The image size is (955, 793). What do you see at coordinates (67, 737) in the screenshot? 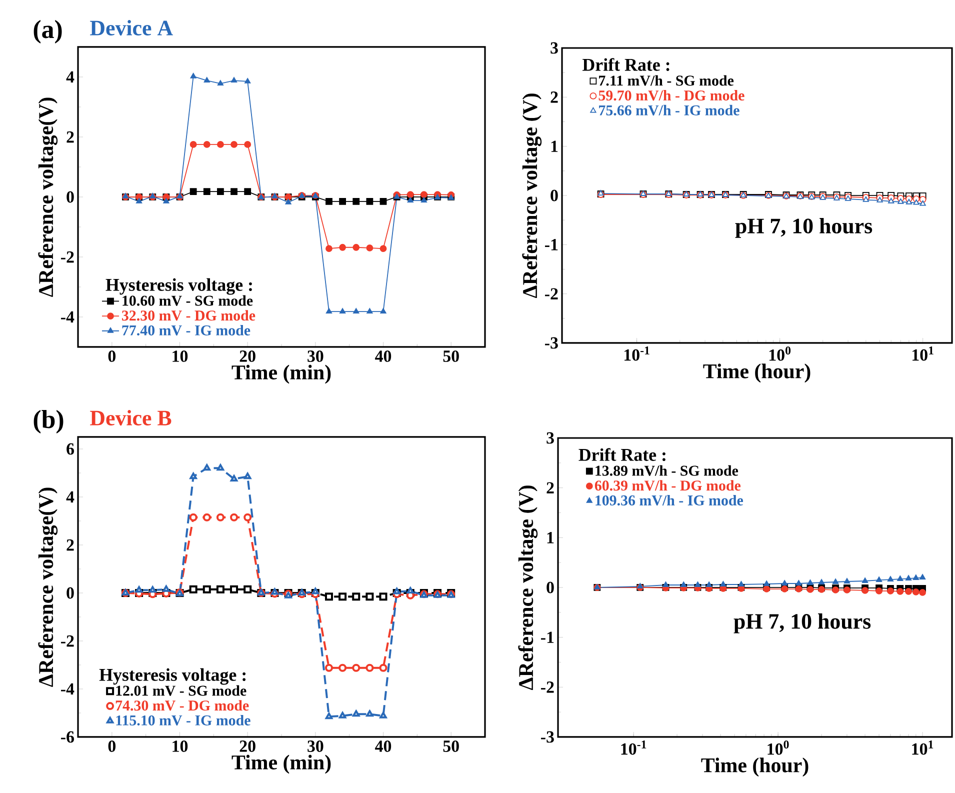
I see `y-tick-label: -6` at bounding box center [67, 737].